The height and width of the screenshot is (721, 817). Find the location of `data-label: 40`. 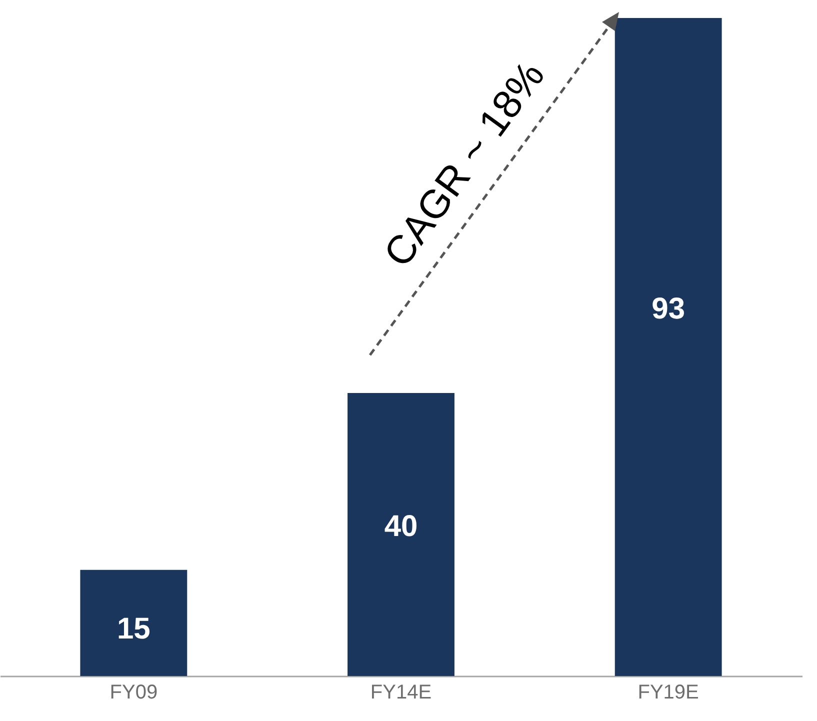

data-label: 40 is located at coordinates (401, 526).